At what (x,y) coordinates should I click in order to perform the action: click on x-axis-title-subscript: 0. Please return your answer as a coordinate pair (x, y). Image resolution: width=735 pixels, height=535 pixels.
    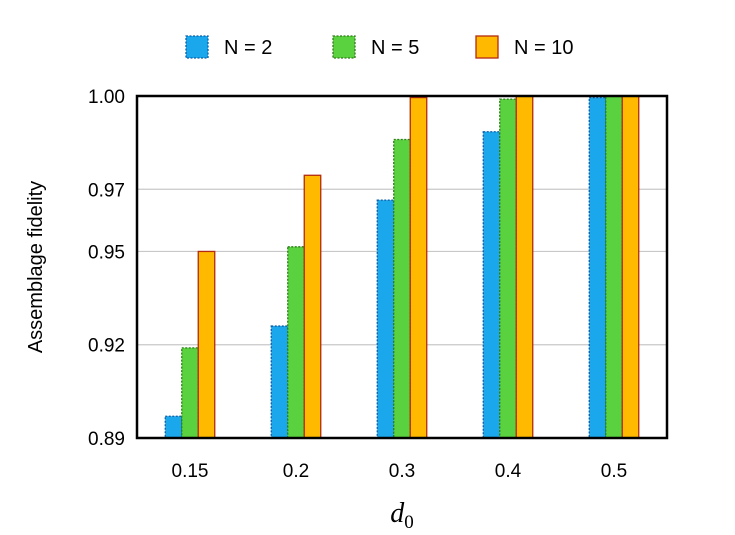
    Looking at the image, I should click on (409, 522).